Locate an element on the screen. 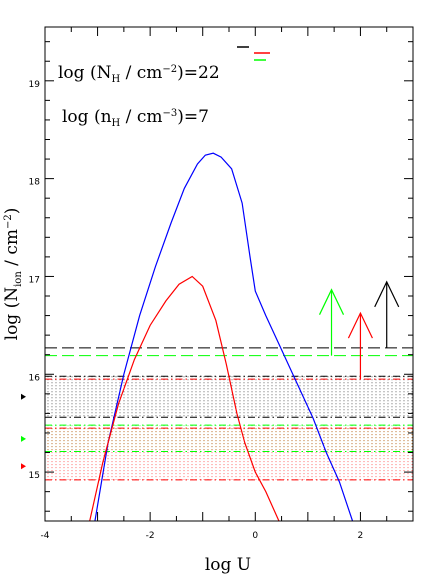 This screenshot has width=436, height=581. y-tick-label: 18 is located at coordinates (35, 183).